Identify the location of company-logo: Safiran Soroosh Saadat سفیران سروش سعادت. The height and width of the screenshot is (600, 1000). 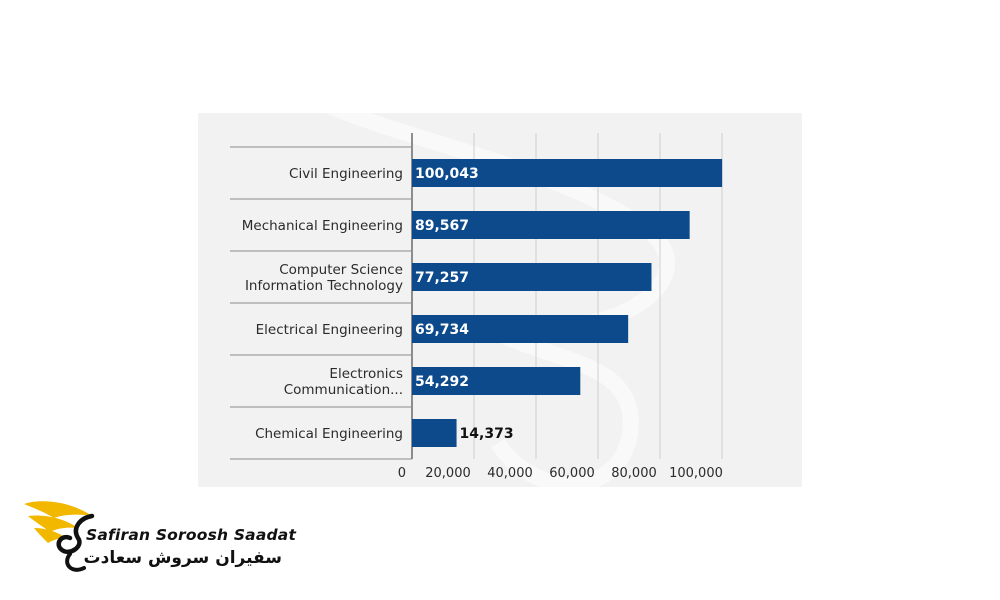
(159, 536).